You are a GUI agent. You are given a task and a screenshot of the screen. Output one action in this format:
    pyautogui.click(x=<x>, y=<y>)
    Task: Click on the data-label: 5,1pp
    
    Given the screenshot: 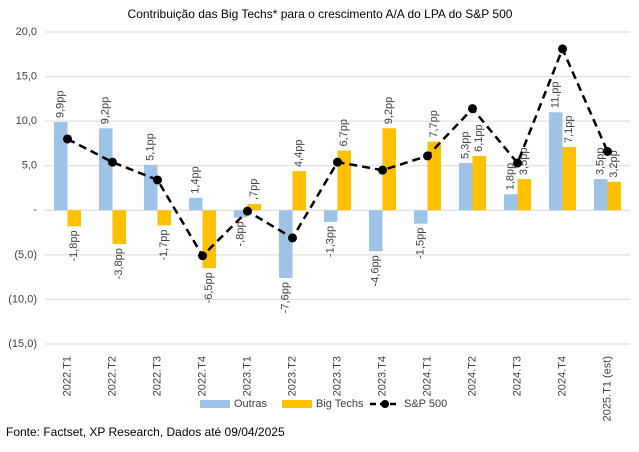 What is the action you would take?
    pyautogui.click(x=151, y=147)
    